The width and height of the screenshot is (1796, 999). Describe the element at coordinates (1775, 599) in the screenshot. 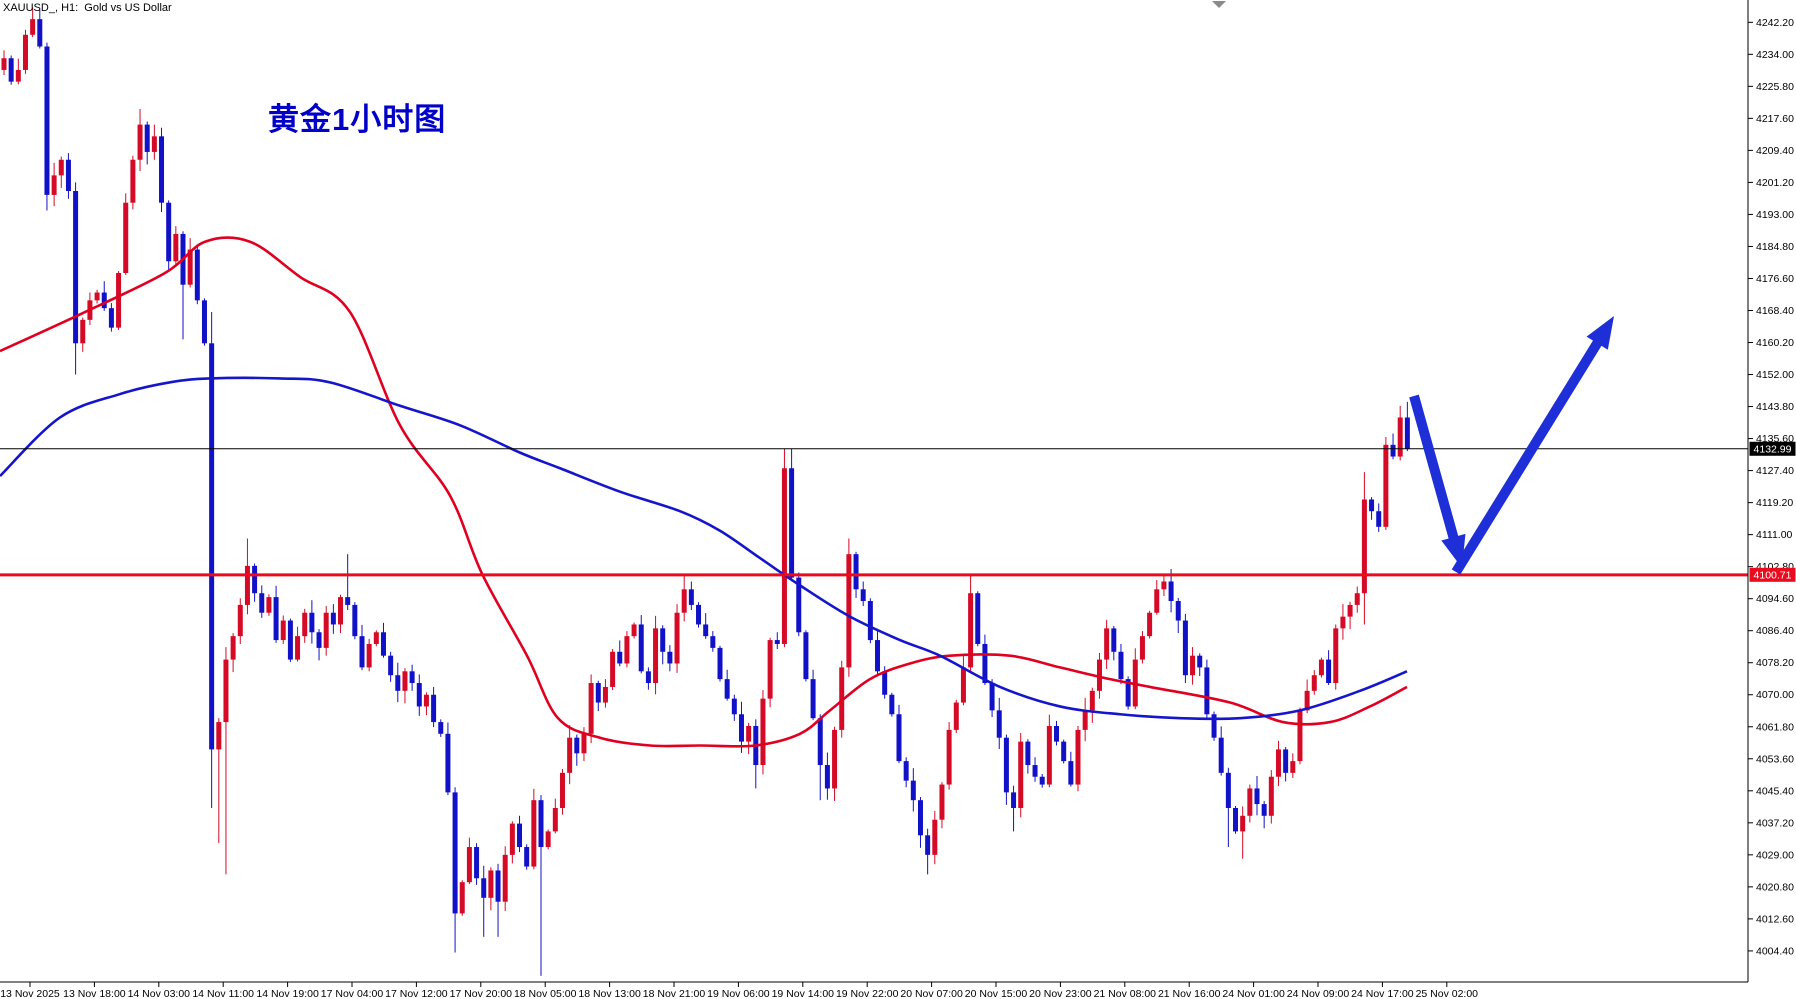

I see `price-tick-label: 4094.60` at that location.